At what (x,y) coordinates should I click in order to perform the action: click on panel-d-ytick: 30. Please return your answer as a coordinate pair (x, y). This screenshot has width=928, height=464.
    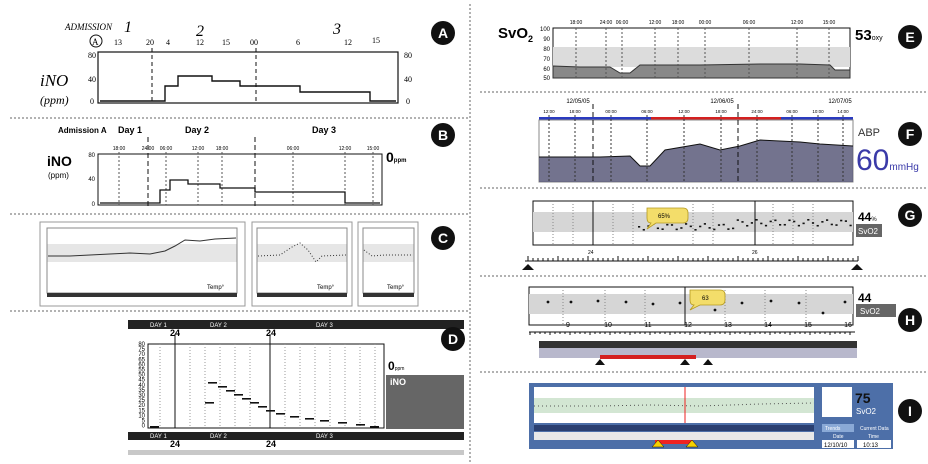
    Looking at the image, I should click on (141, 396).